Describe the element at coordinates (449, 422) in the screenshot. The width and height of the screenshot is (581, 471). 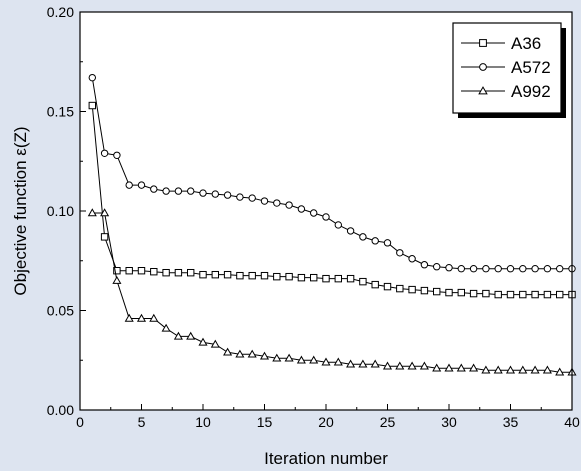
I see `x-tick-label: 30` at that location.